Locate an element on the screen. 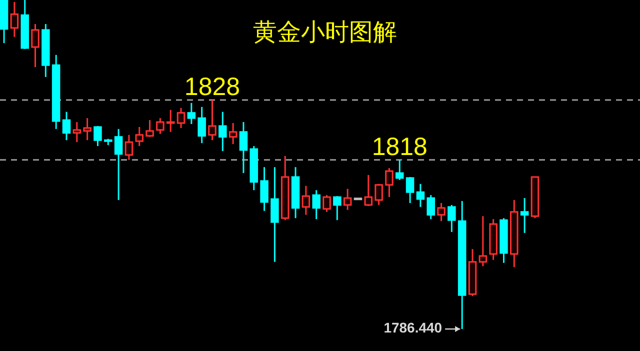  annotation: 1828 is located at coordinates (212, 87).